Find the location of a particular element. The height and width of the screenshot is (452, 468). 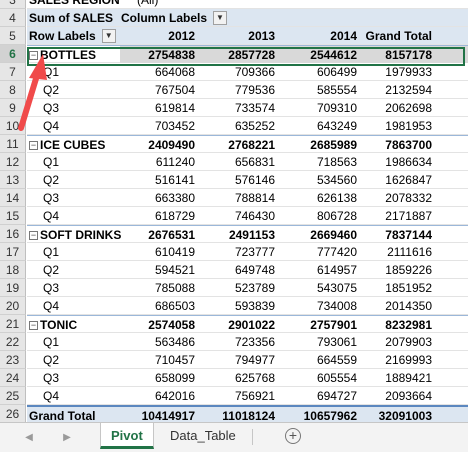

add-sheet-icon: + is located at coordinates (293, 436).